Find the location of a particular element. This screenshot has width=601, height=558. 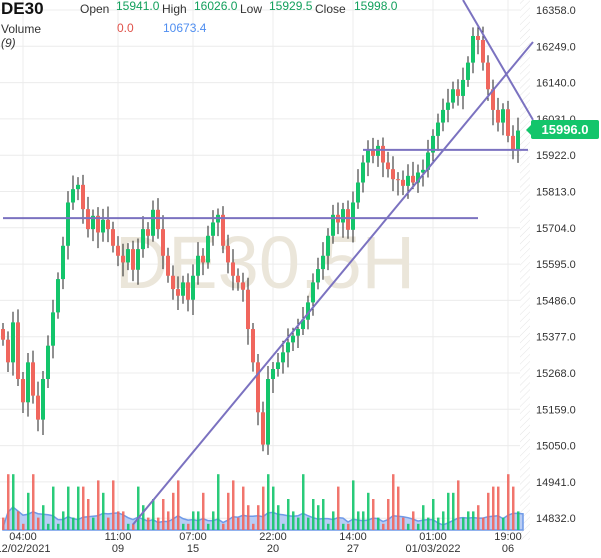

axis-hatch is located at coordinates (525, 270).